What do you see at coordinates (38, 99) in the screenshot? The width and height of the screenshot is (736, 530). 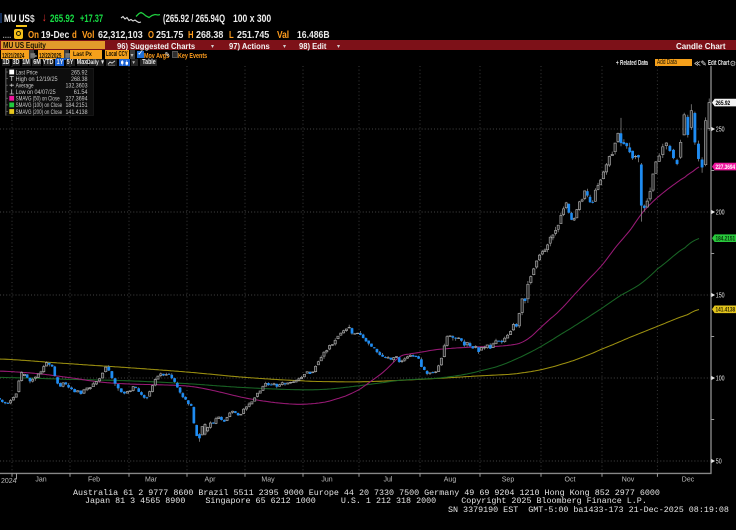 I see `svg-text: SMAVG (50) on Close` at bounding box center [38, 99].